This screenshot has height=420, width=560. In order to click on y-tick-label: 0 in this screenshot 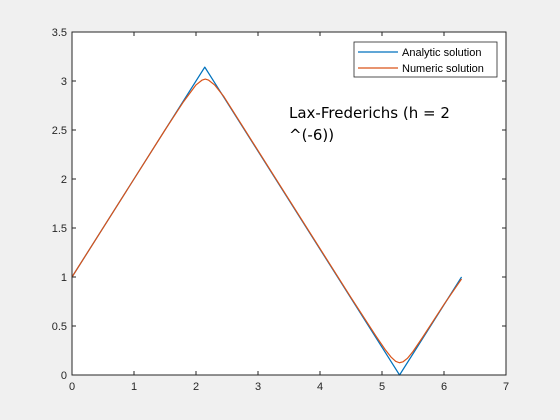, I will do `click(64, 376)`.